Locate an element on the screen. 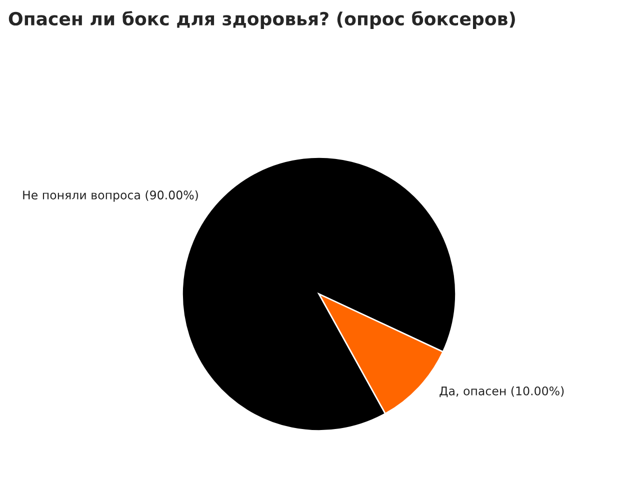  slice-label: Да, опасен (10.00%) is located at coordinates (502, 392).